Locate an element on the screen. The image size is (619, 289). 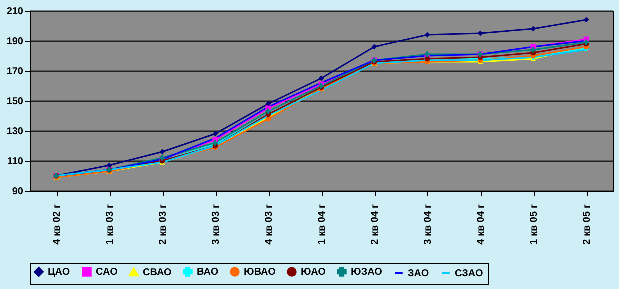
legend-label: СЗАО is located at coordinates (469, 274).